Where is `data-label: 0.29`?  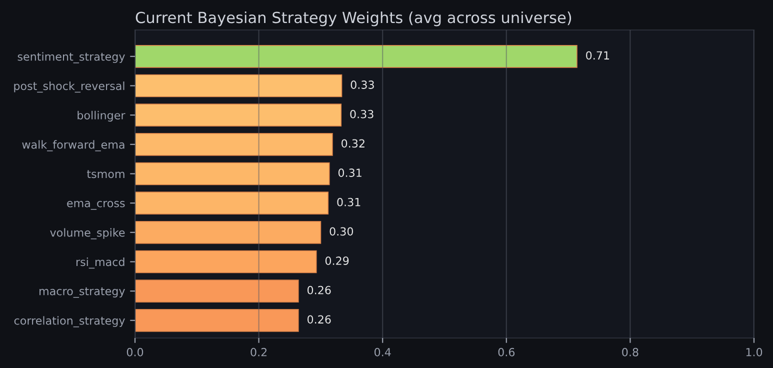 data-label: 0.29 is located at coordinates (337, 260).